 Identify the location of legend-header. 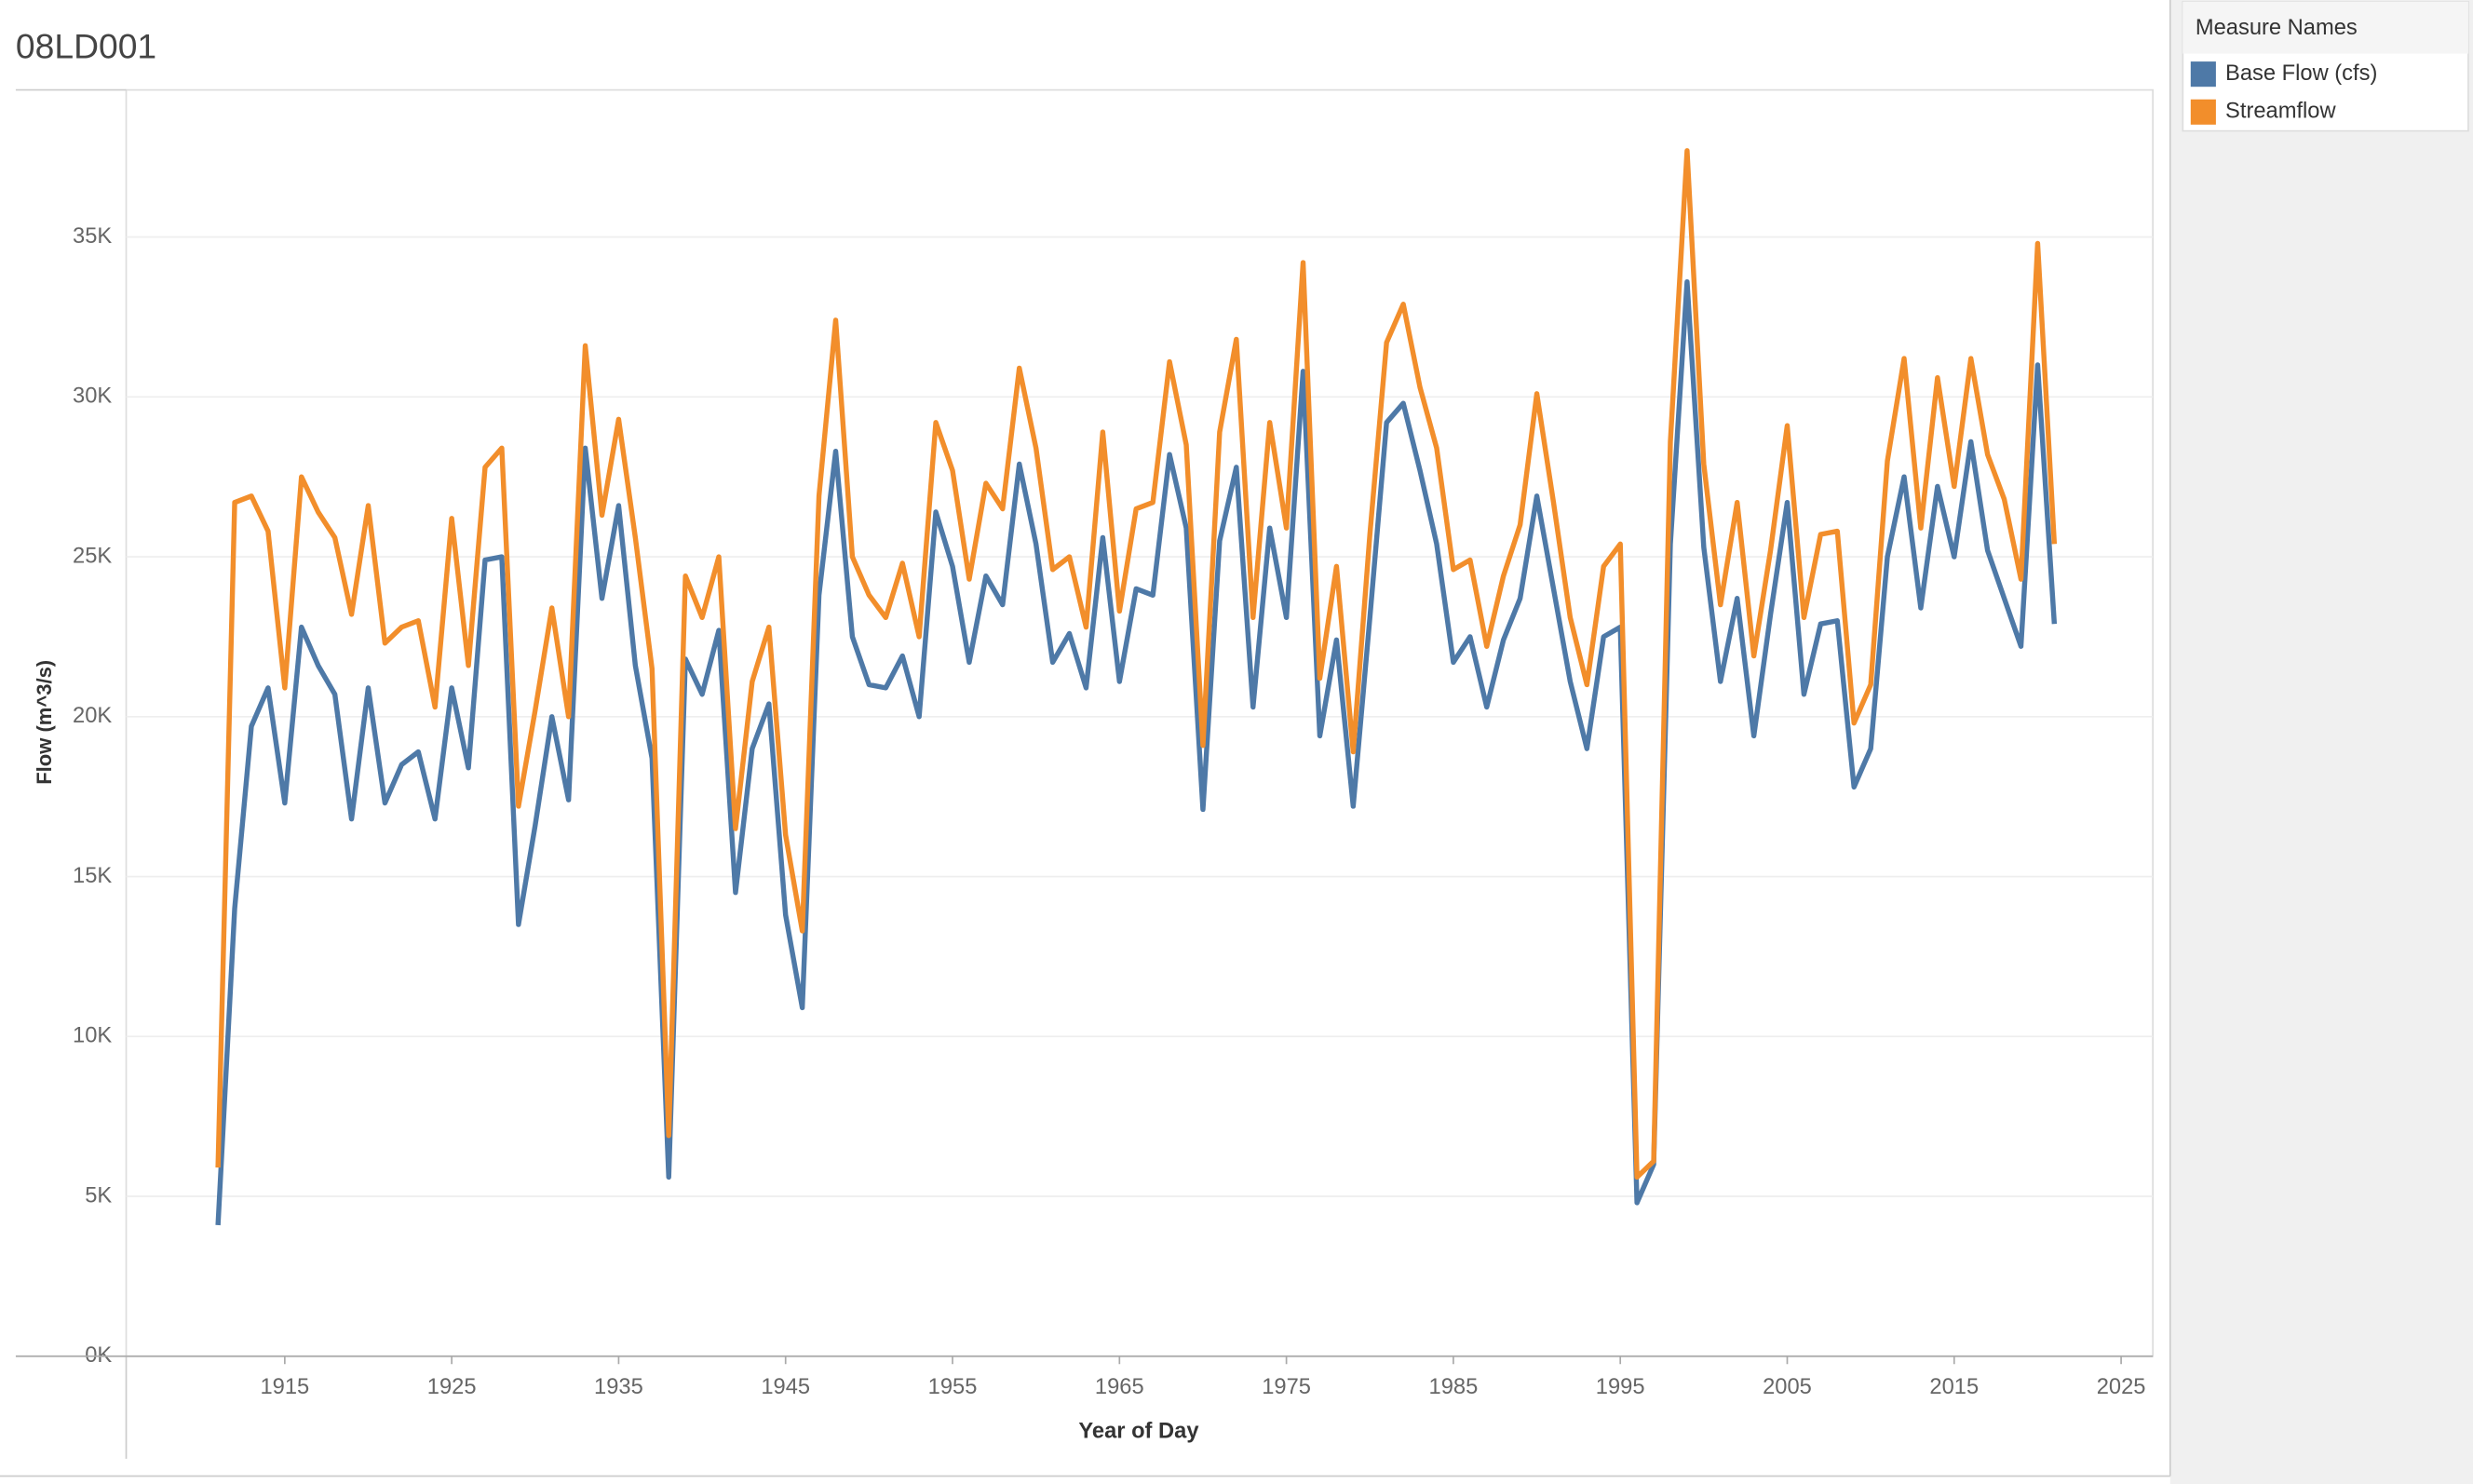
(2325, 27).